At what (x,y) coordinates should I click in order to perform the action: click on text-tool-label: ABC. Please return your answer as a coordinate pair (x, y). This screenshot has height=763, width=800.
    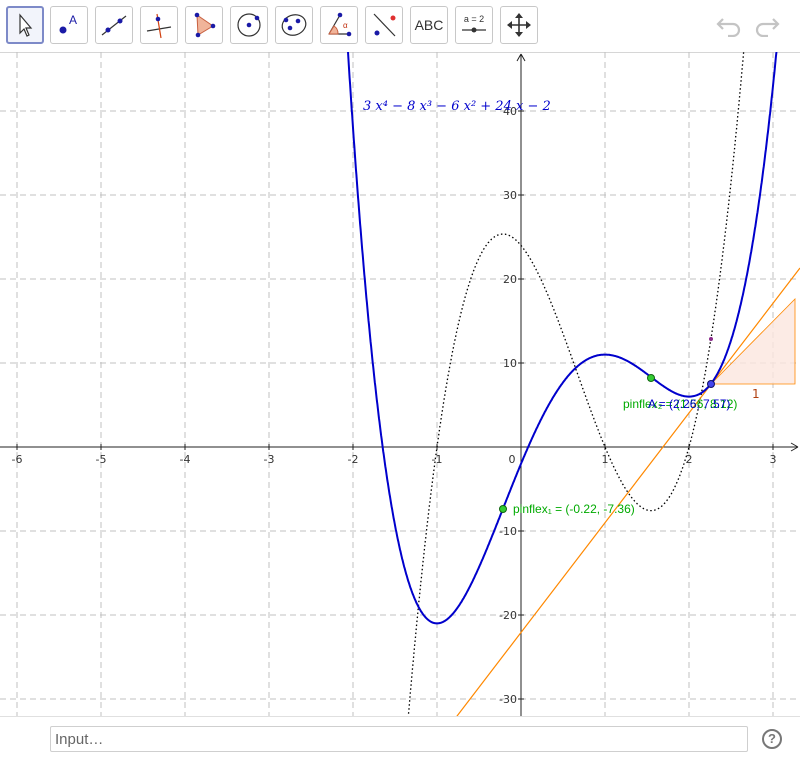
    Looking at the image, I should click on (429, 25).